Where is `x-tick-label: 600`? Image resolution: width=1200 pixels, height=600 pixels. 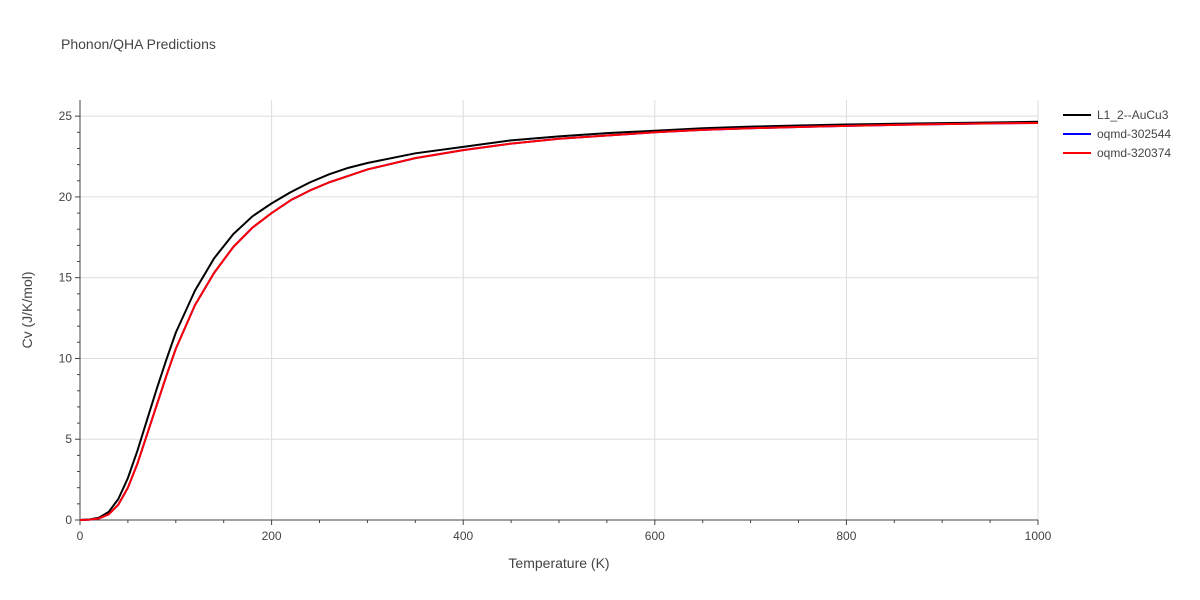 x-tick-label: 600 is located at coordinates (655, 536).